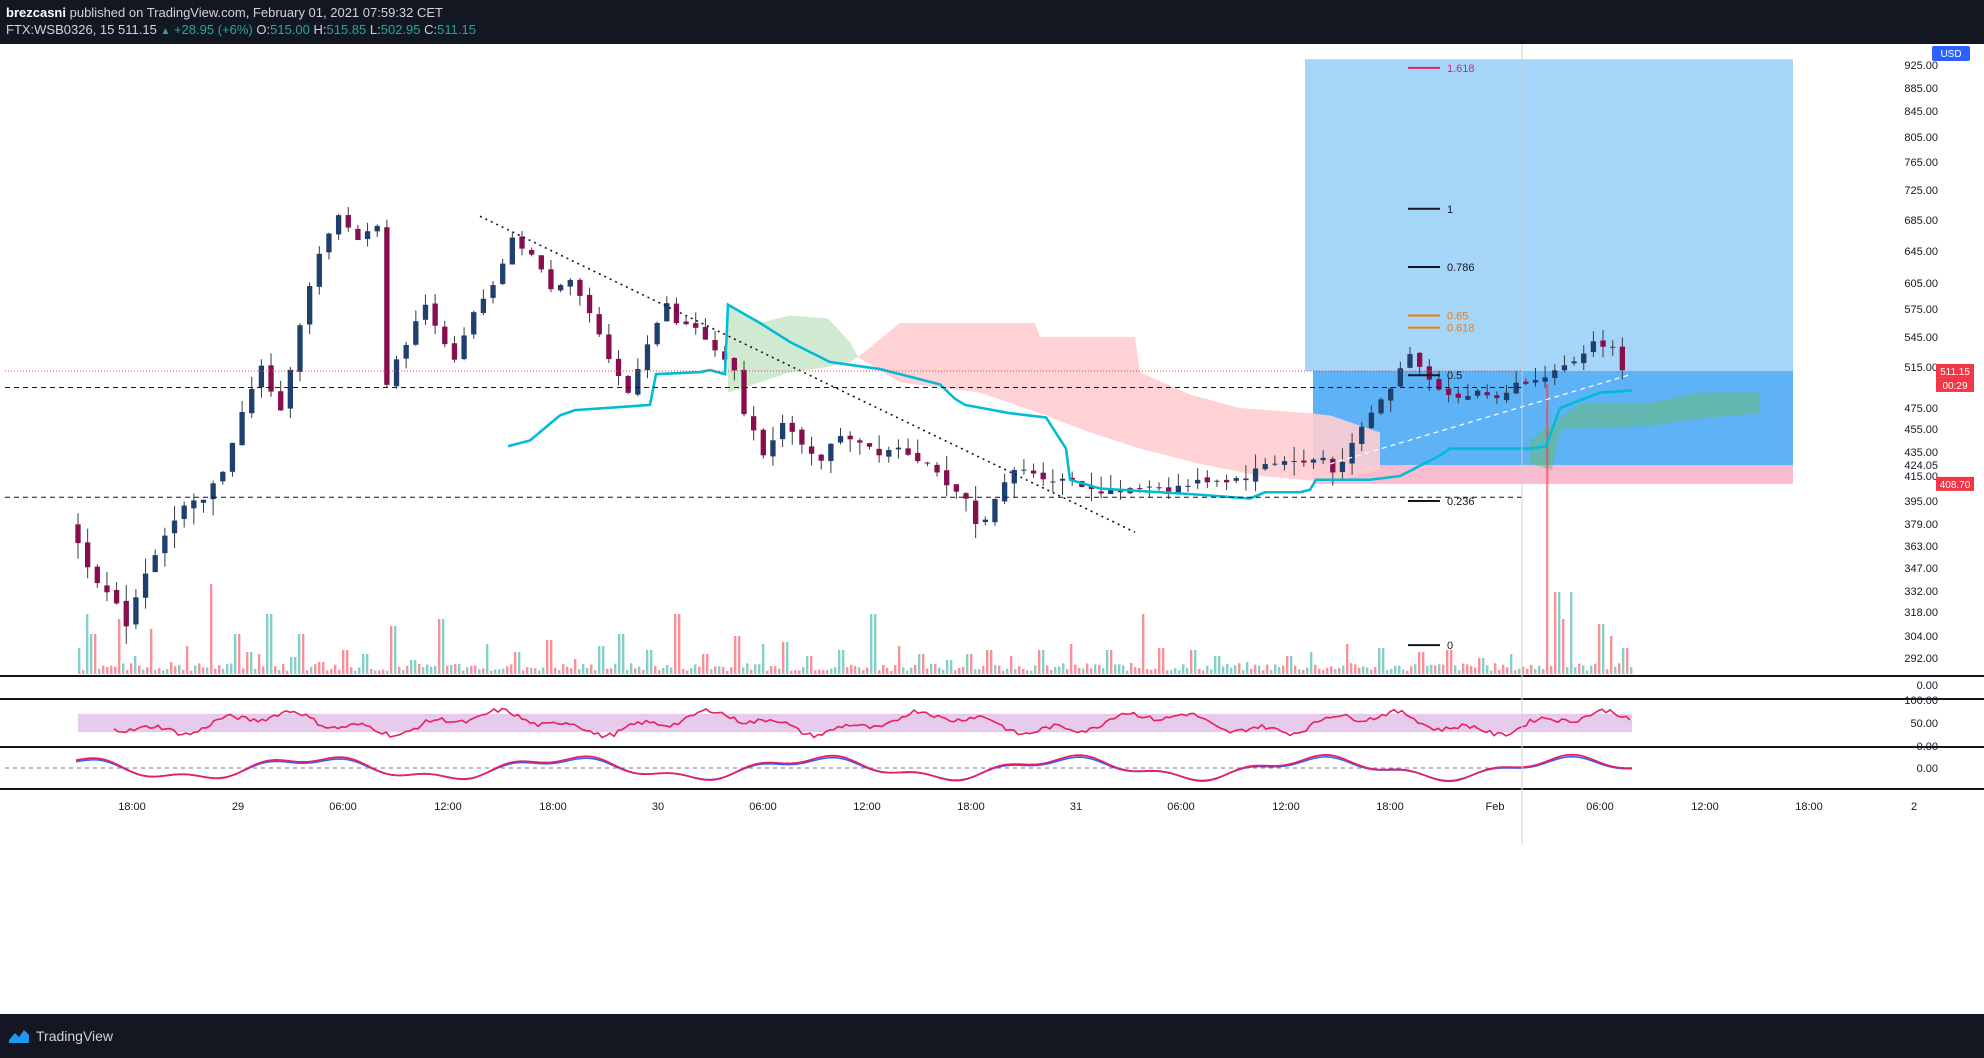 Image resolution: width=1984 pixels, height=1058 pixels. What do you see at coordinates (1921, 284) in the screenshot?
I see `price-axis-tick: 605.00` at bounding box center [1921, 284].